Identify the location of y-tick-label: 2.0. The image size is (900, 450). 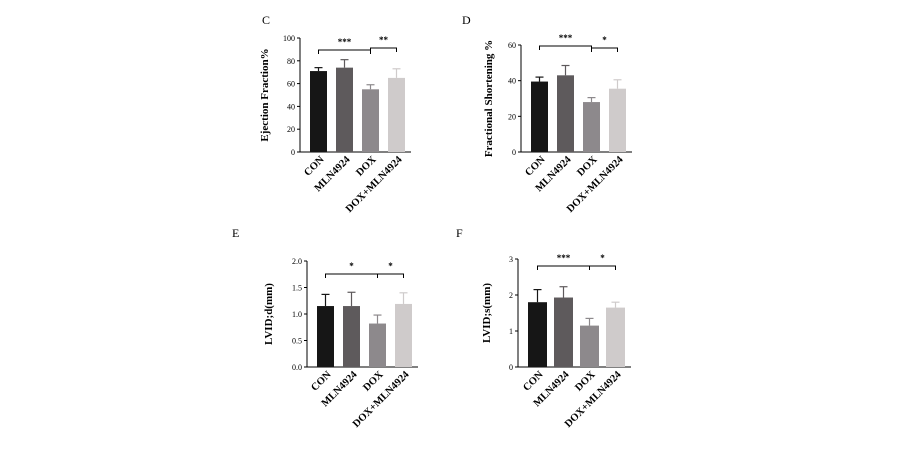
(297, 261).